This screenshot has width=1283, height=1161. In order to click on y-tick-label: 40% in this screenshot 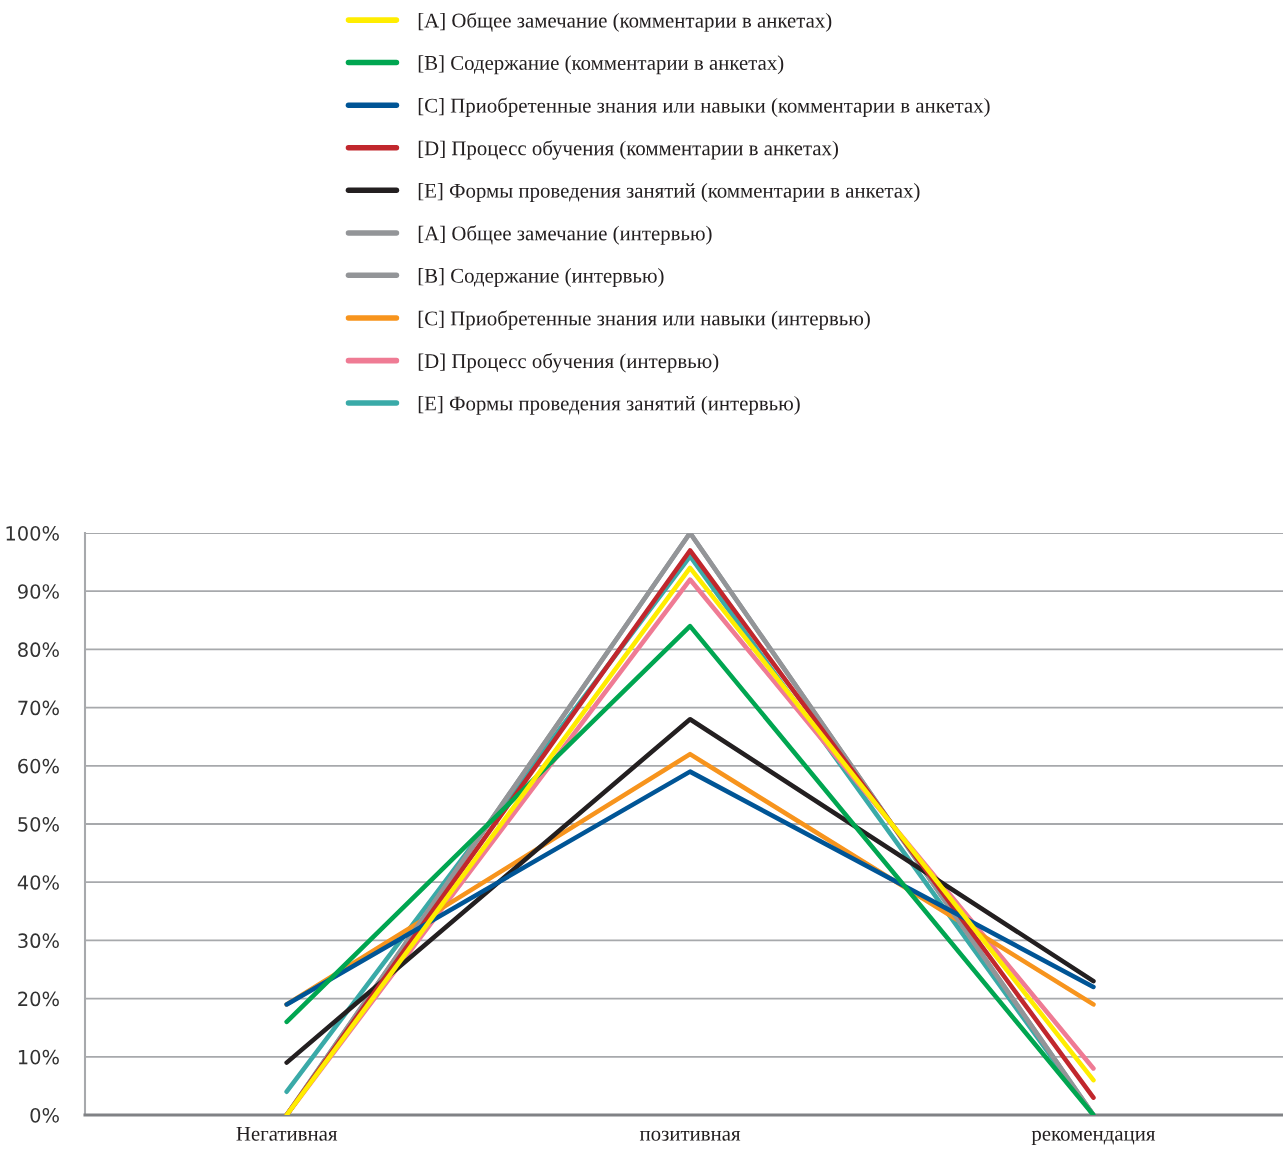, I will do `click(38, 882)`.